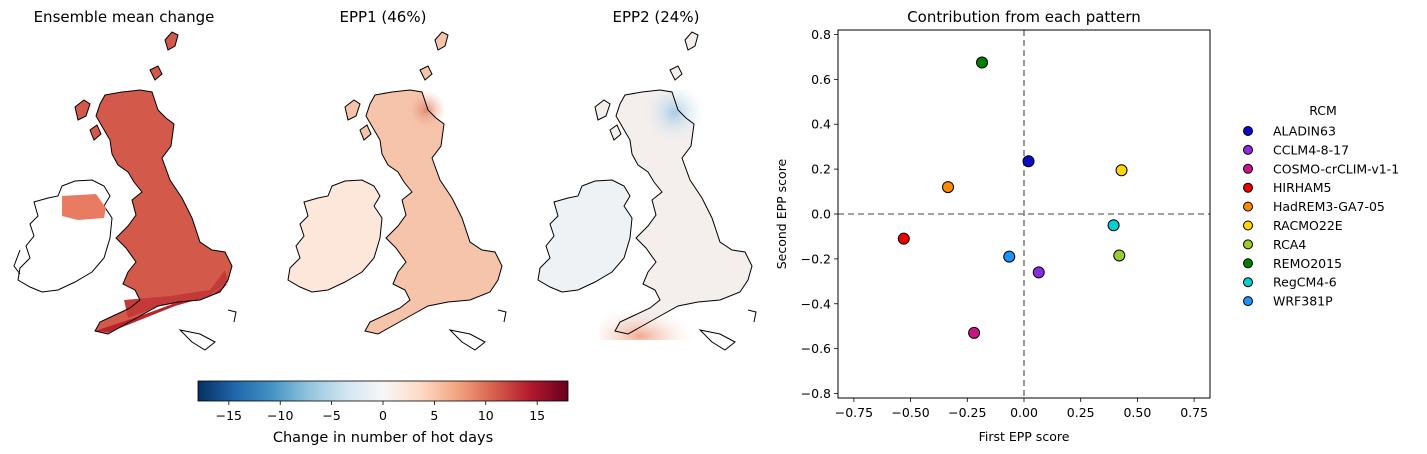  Describe the element at coordinates (1009, 256) in the screenshot. I see `scatter-point-wrf381p` at that location.